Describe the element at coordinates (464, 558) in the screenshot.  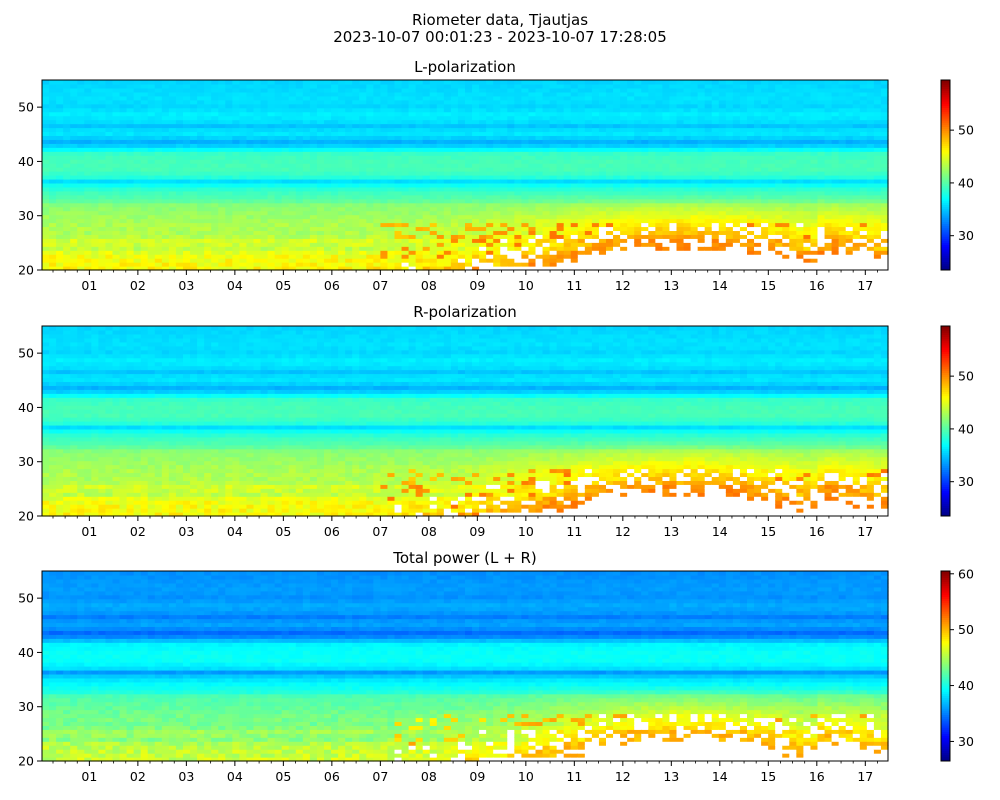
I see `panel-title: Total power (L + R)` at that location.